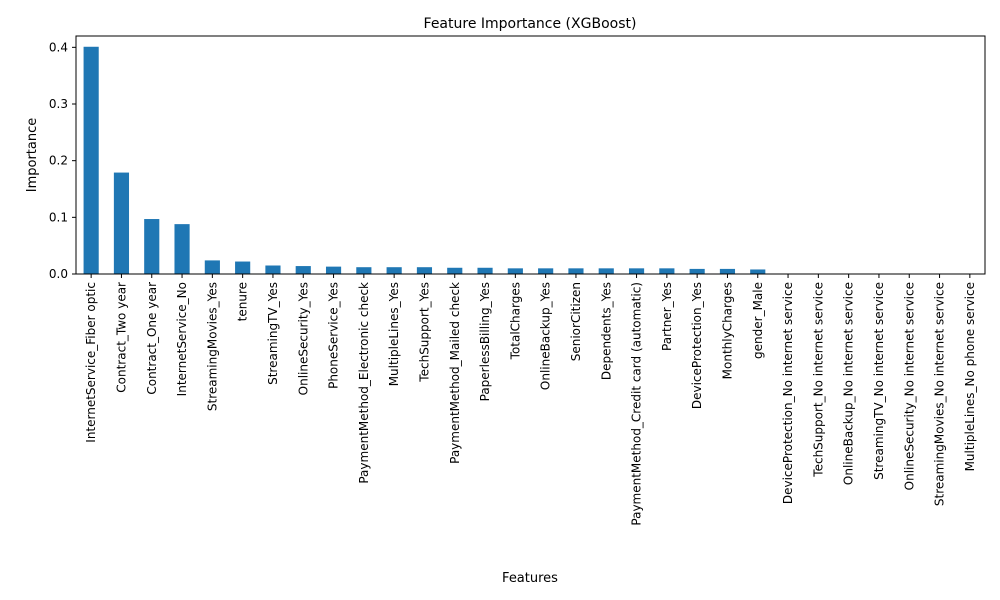 This screenshot has width=1000, height=600. What do you see at coordinates (32, 155) in the screenshot?
I see `y-axis-label: Importance` at bounding box center [32, 155].